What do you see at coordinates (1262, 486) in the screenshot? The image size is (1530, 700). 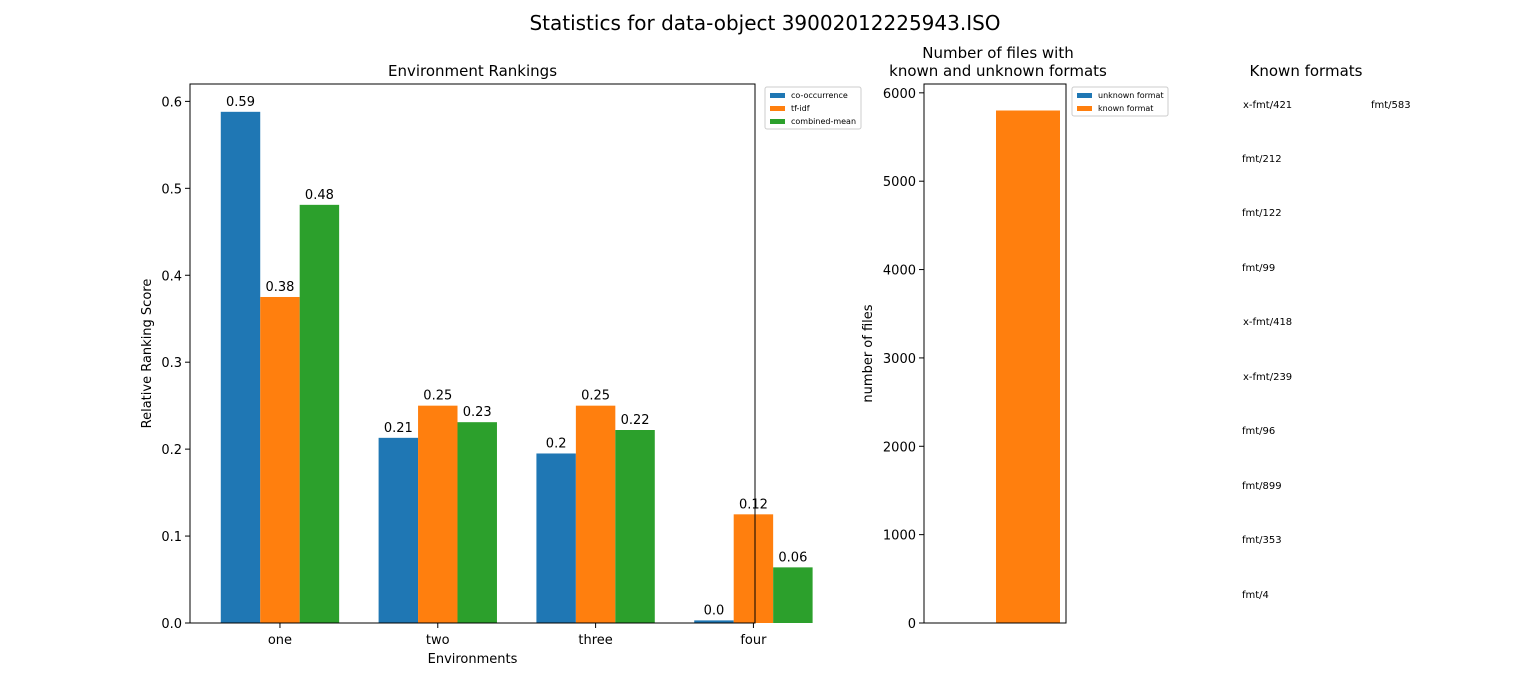 I see `known-format-item: fmt/899` at bounding box center [1262, 486].